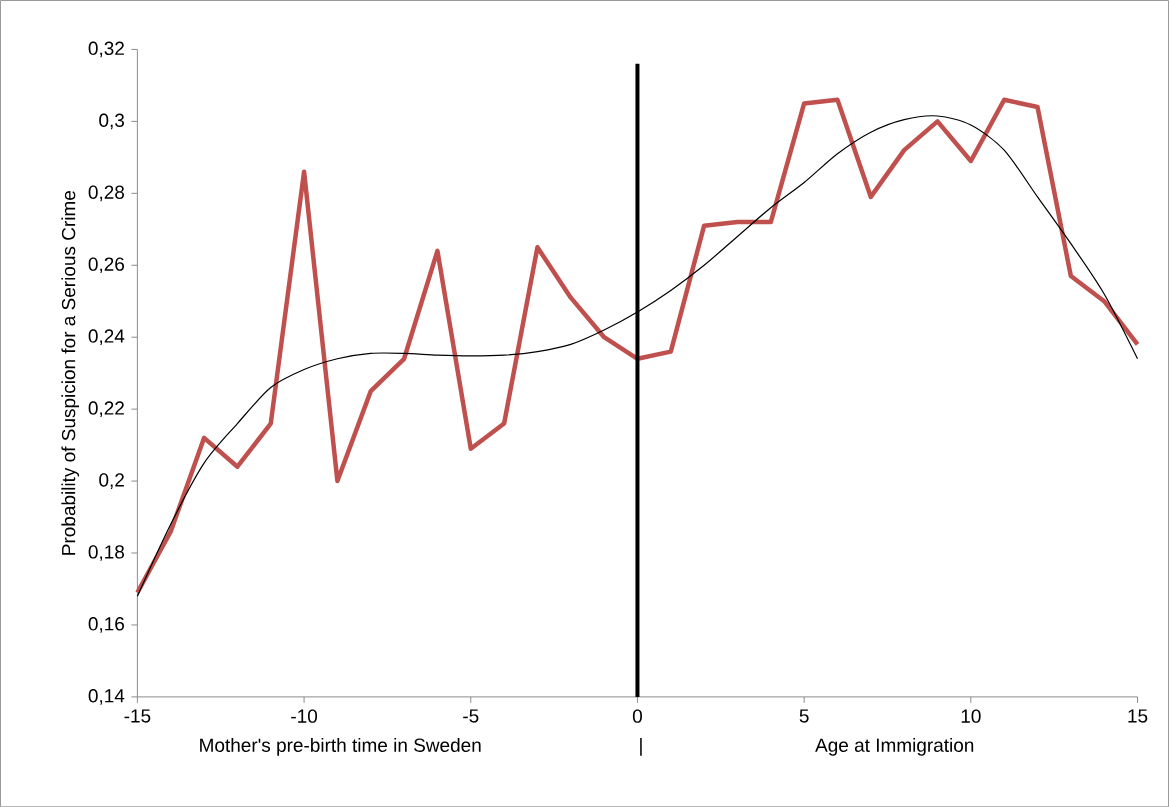 The image size is (1169, 807). I want to click on x-tick-label: 5, so click(804, 716).